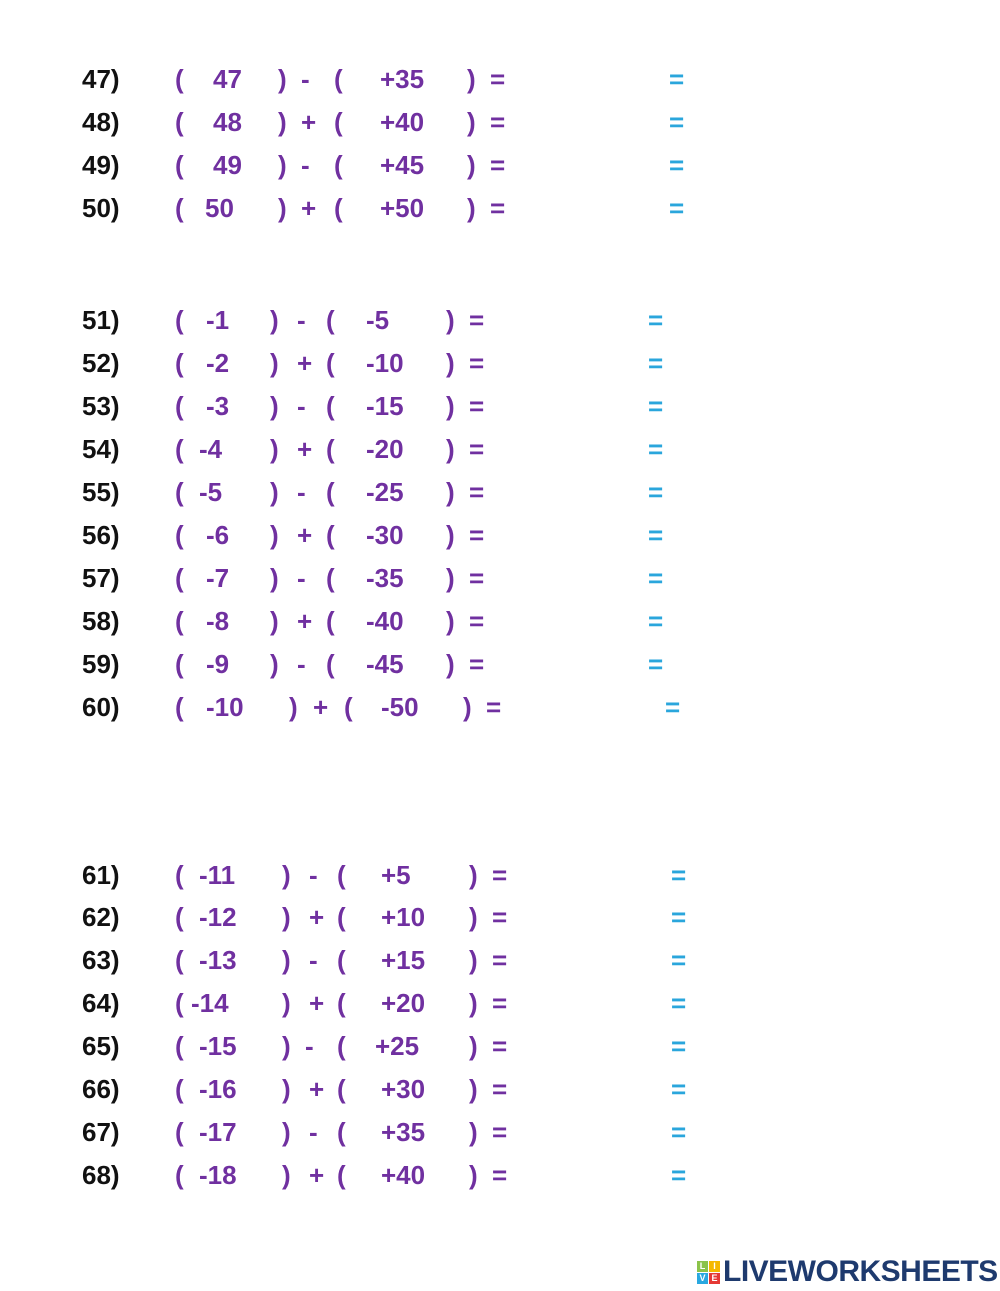 This screenshot has height=1291, width=1000. Describe the element at coordinates (218, 917) in the screenshot. I see `first-operand: -12` at that location.